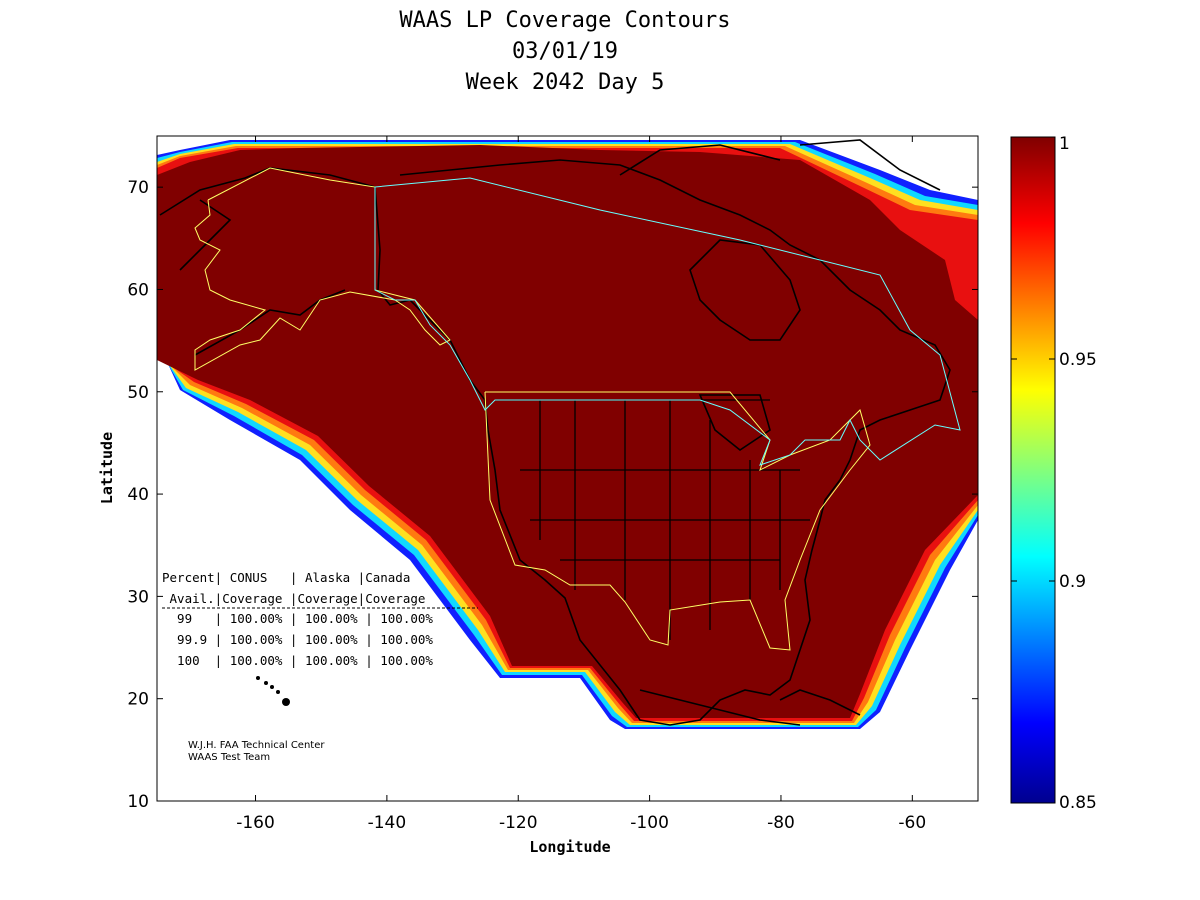 The image size is (1200, 900). I want to click on colorbar, so click(1033, 470).